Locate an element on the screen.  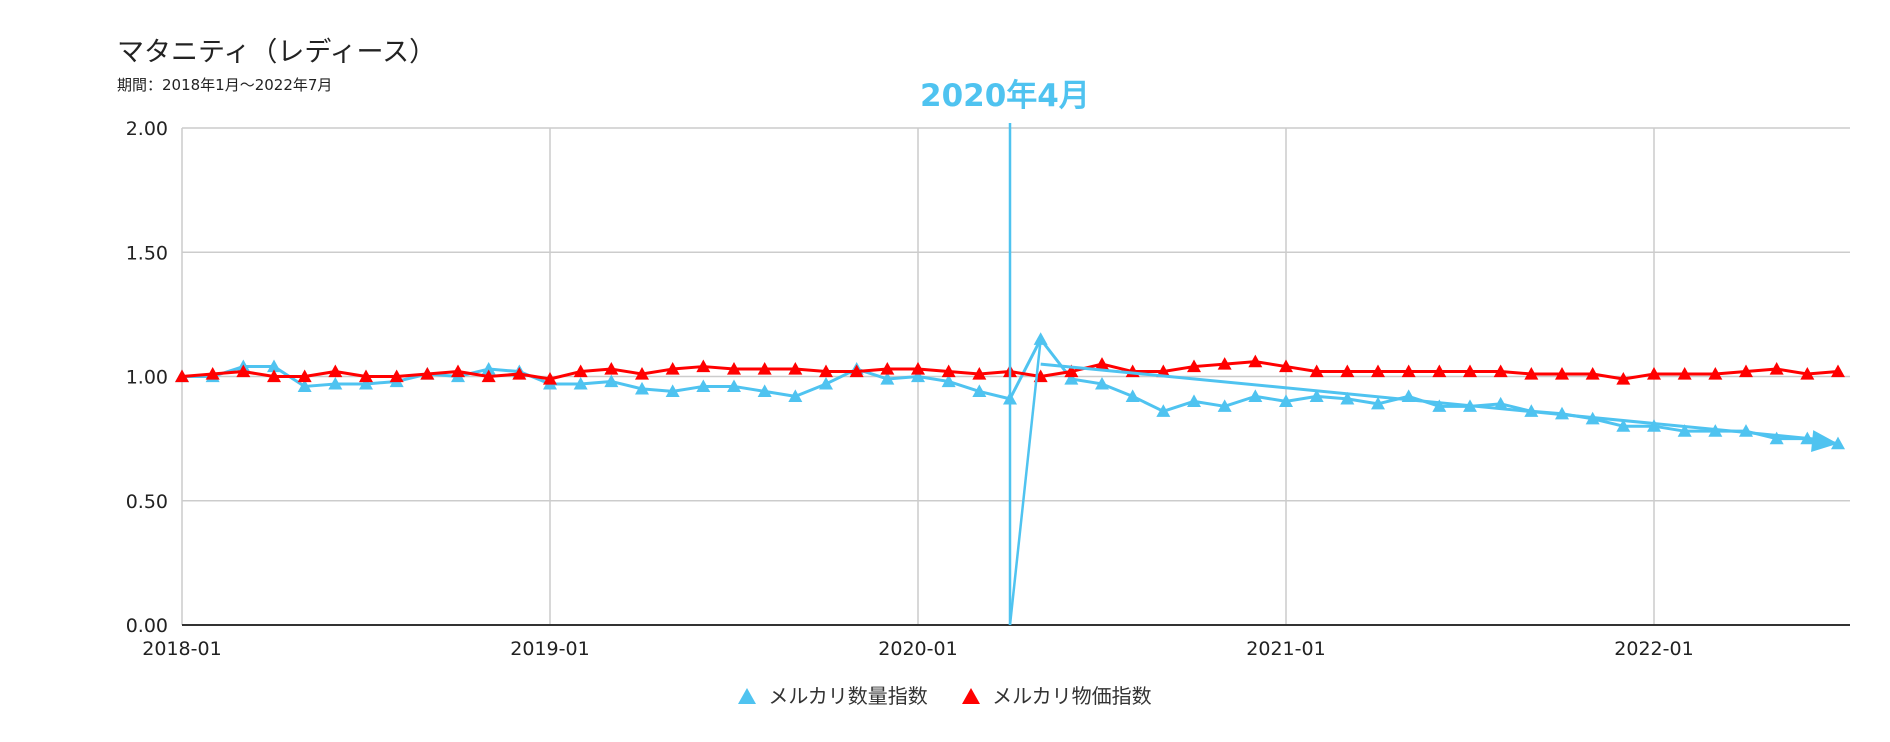
legend-item-price: メルカリ物価指数 is located at coordinates (1057, 694).